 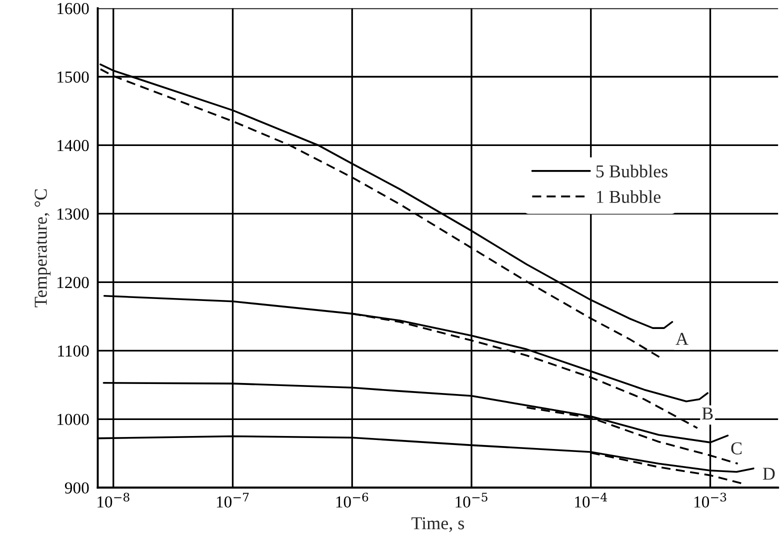 I want to click on x-tick-label: 10$^{−7}$, so click(x=232, y=500).